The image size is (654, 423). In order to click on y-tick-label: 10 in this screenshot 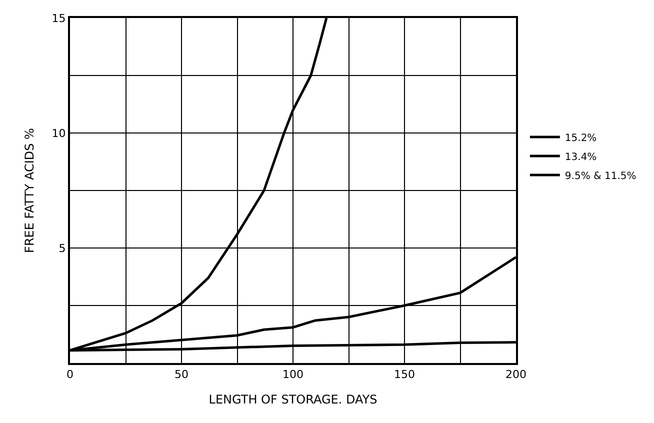, I will do `click(59, 133)`.